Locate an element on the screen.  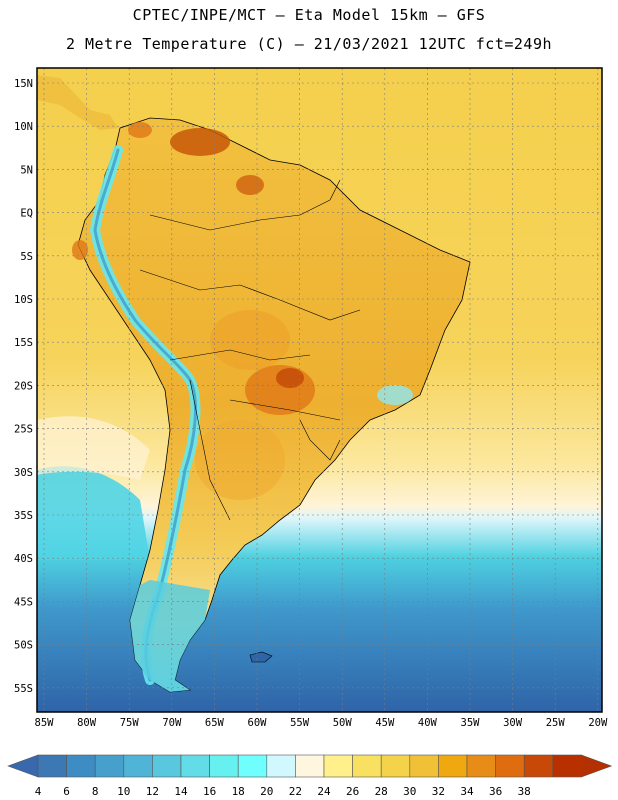
colorbar-tick-28: 28 is located at coordinates (381, 791).